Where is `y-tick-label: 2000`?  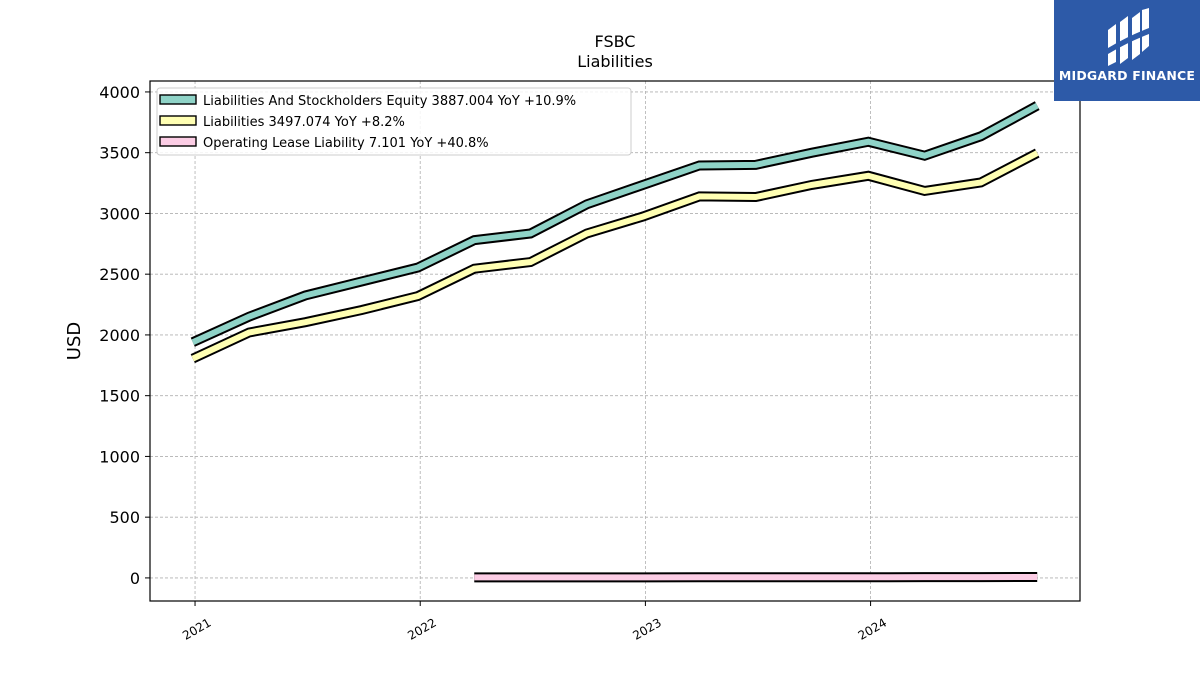
y-tick-label: 2000 is located at coordinates (119, 335).